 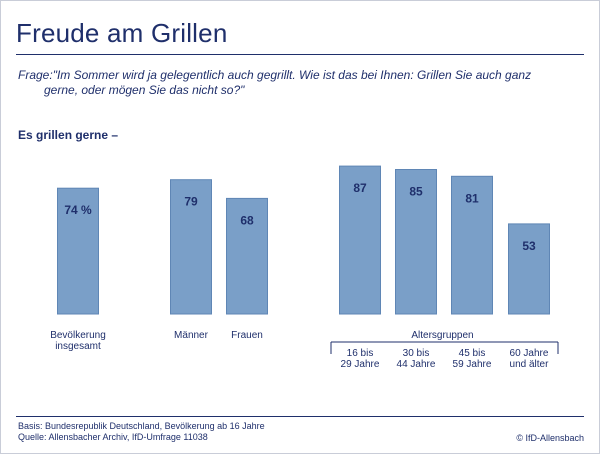 I want to click on category-label-5-0: 45 bis, so click(x=472, y=353).